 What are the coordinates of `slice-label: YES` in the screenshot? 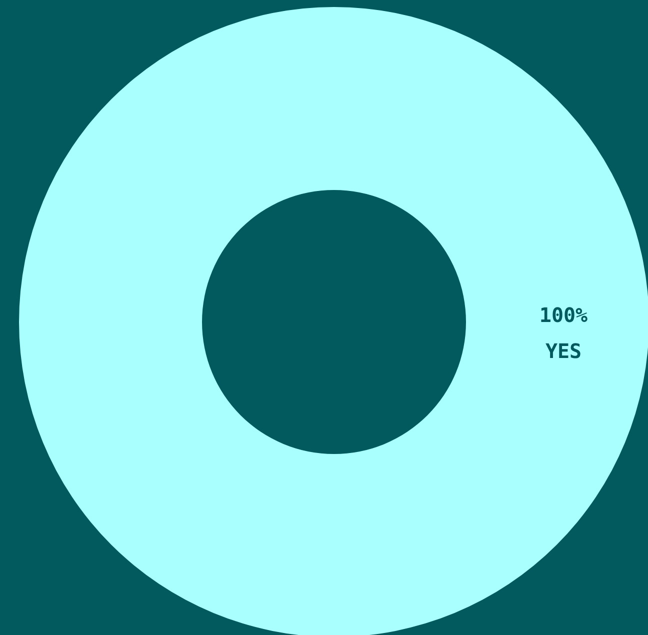 It's located at (563, 351).